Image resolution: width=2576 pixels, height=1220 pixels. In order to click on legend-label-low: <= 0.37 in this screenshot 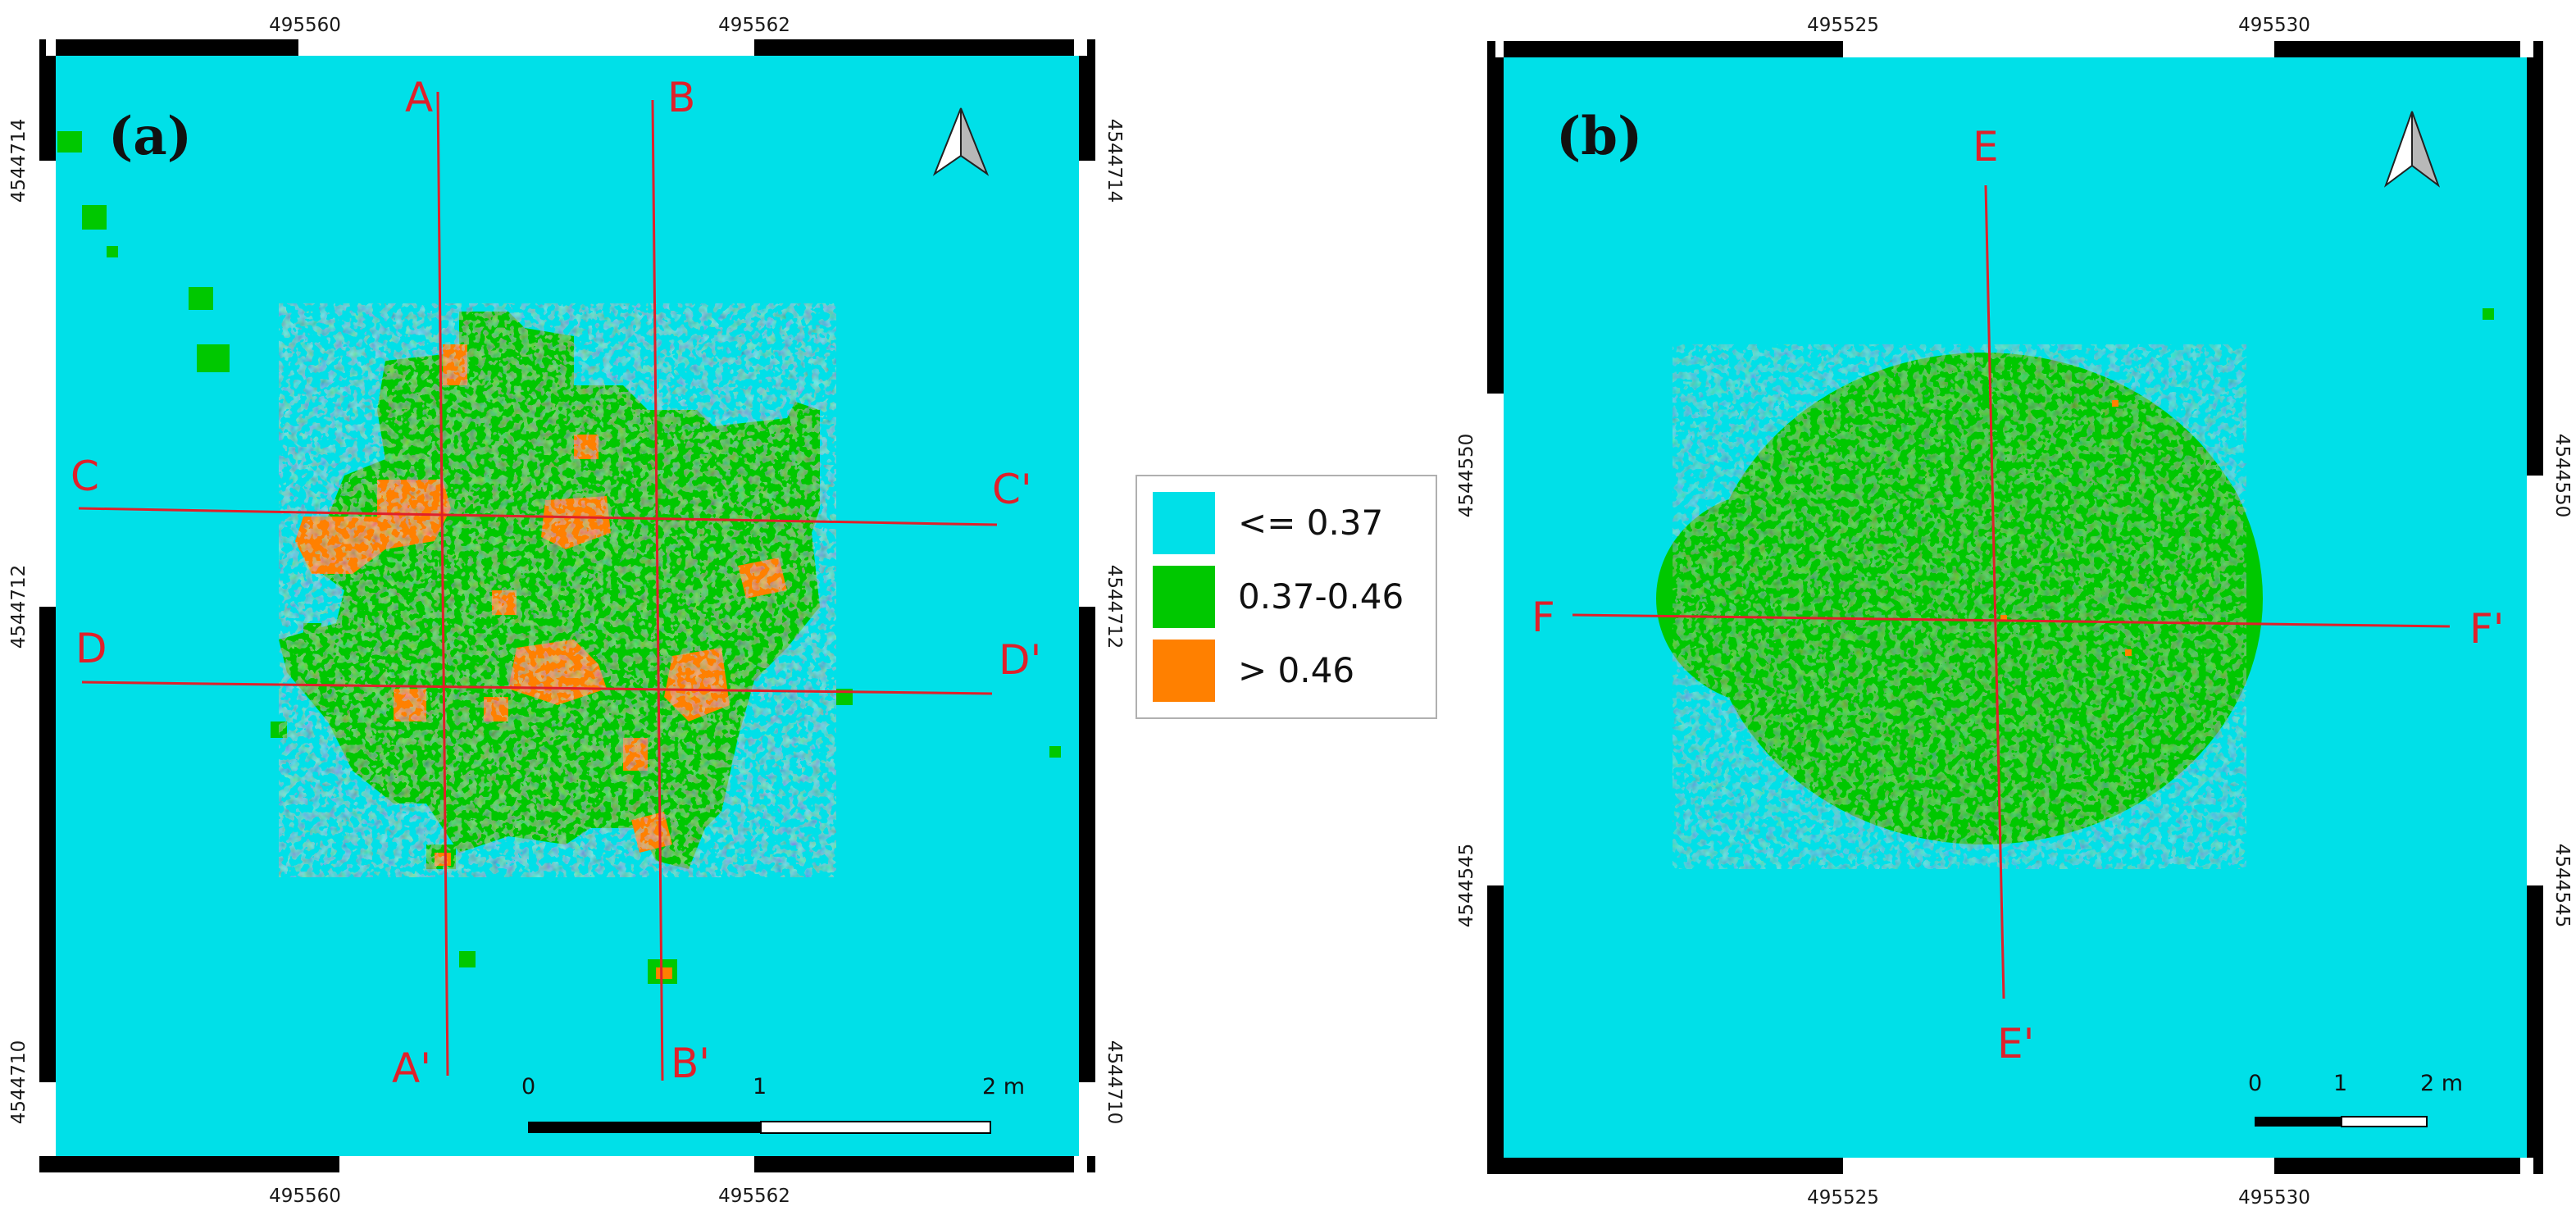, I will do `click(1310, 523)`.